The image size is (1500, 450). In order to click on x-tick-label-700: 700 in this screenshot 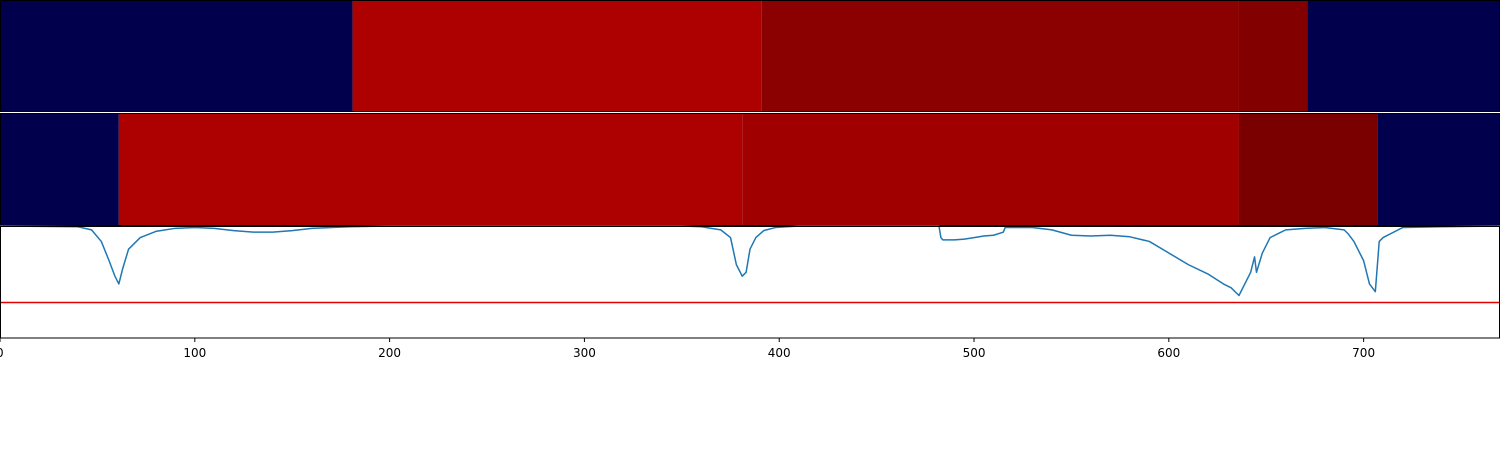, I will do `click(1363, 353)`.